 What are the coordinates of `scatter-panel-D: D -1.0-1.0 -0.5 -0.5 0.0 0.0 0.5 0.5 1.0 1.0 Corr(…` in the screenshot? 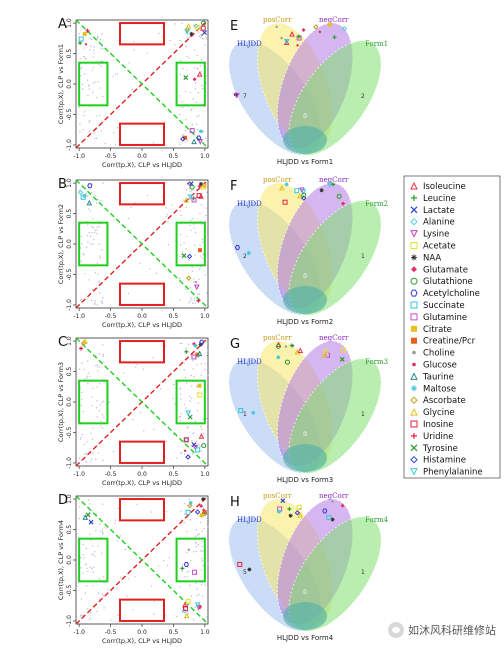 It's located at (133, 569).